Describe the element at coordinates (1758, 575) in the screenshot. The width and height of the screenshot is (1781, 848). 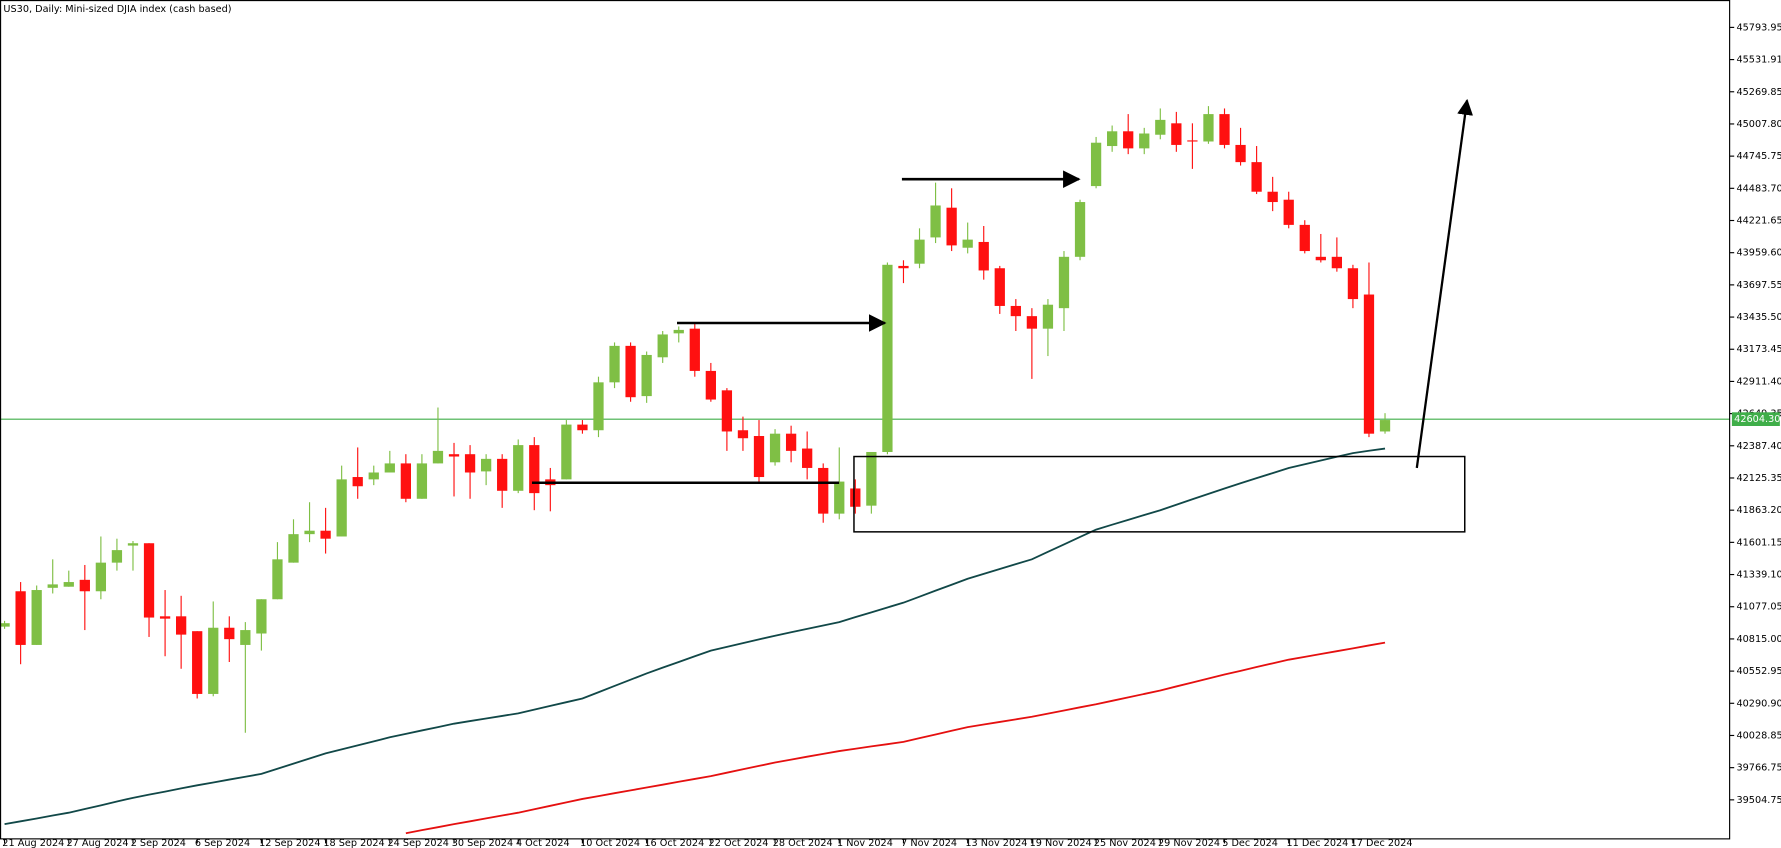
I see `y-tick-label: 41339.10` at that location.